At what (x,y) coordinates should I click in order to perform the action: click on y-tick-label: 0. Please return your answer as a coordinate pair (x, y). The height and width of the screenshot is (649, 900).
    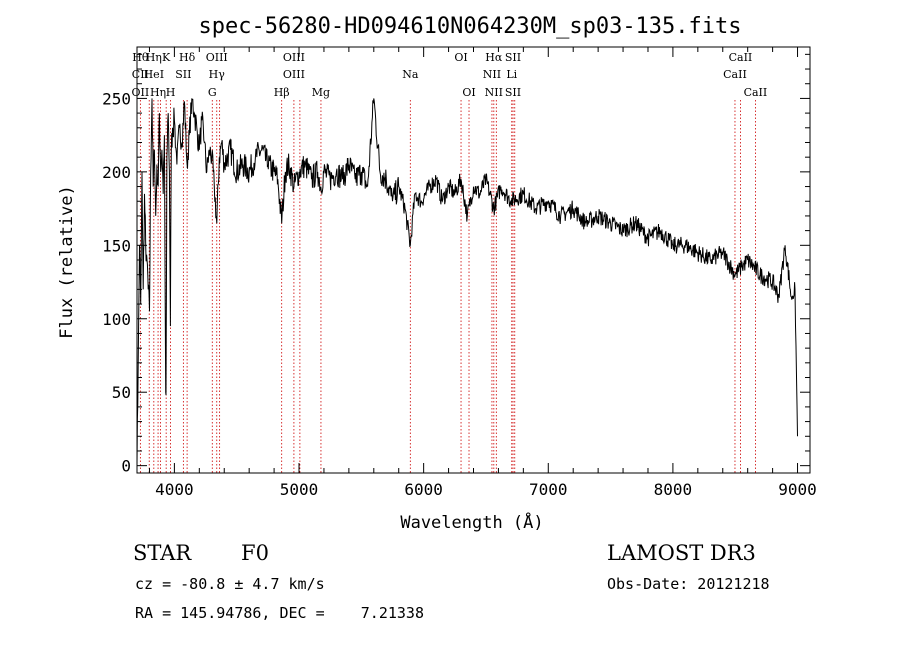
    Looking at the image, I should click on (126, 466).